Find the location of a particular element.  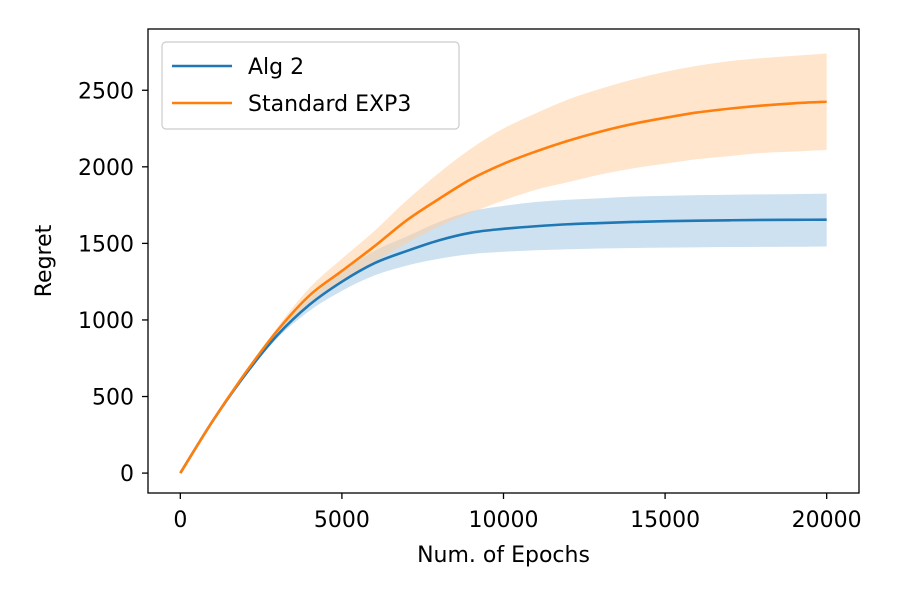

x-tick-label: 10000 is located at coordinates (504, 520).